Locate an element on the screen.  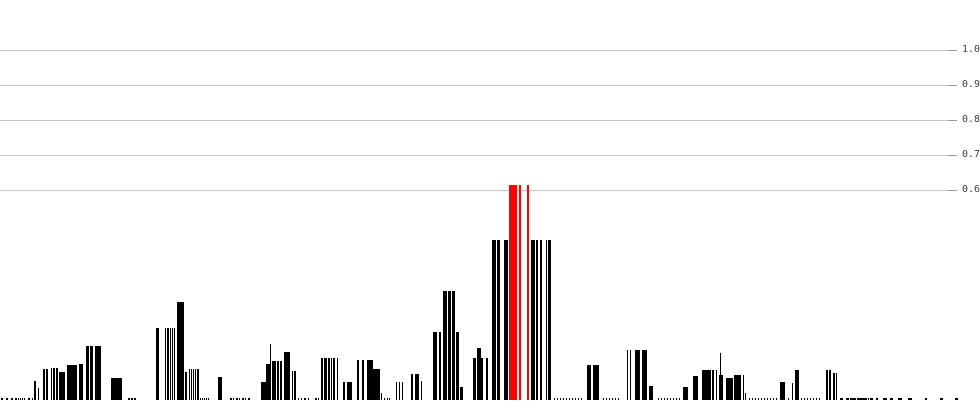
y-axis-tick-label: 0.8 is located at coordinates (971, 119).